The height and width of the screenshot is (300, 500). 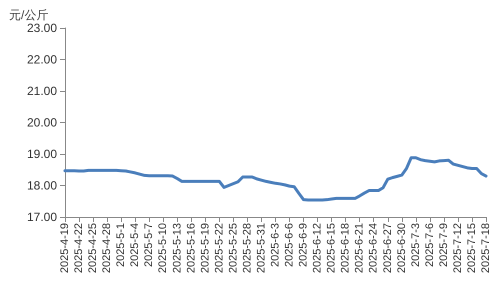 What do you see at coordinates (374, 248) in the screenshot?
I see `x-tick-label: 2025-6-24` at bounding box center [374, 248].